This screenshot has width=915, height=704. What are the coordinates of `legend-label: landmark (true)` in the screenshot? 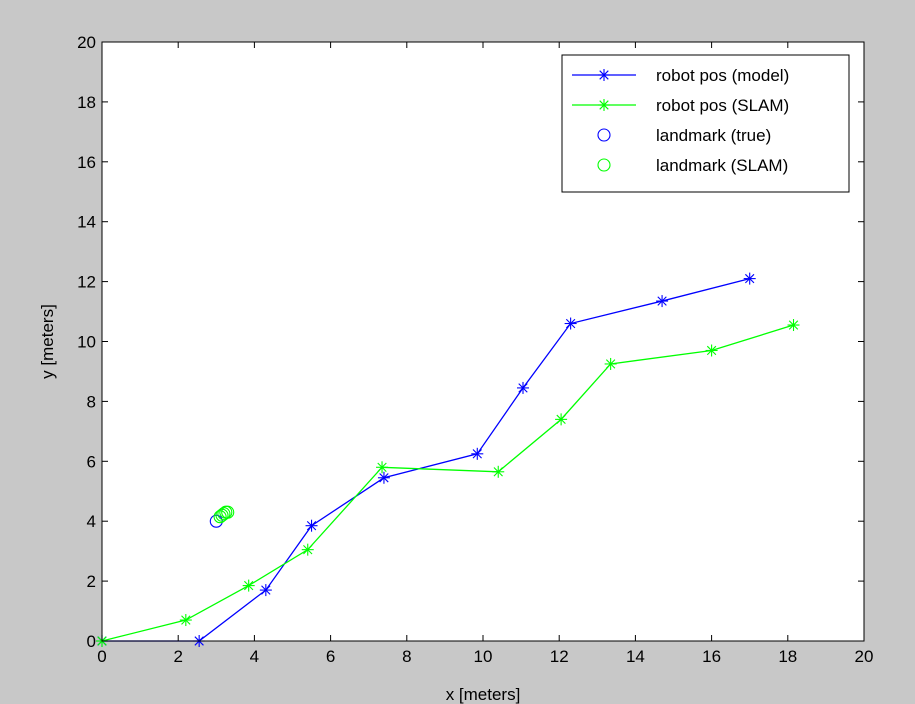 It's located at (713, 135).